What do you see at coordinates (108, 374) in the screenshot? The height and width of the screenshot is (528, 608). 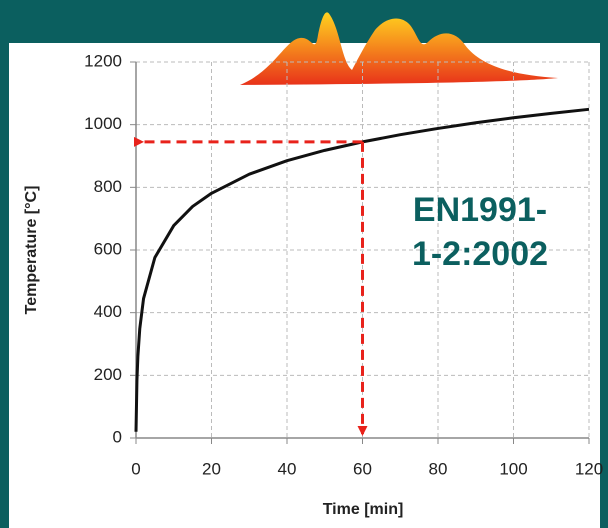 I see `y-tick-label: 200` at bounding box center [108, 374].